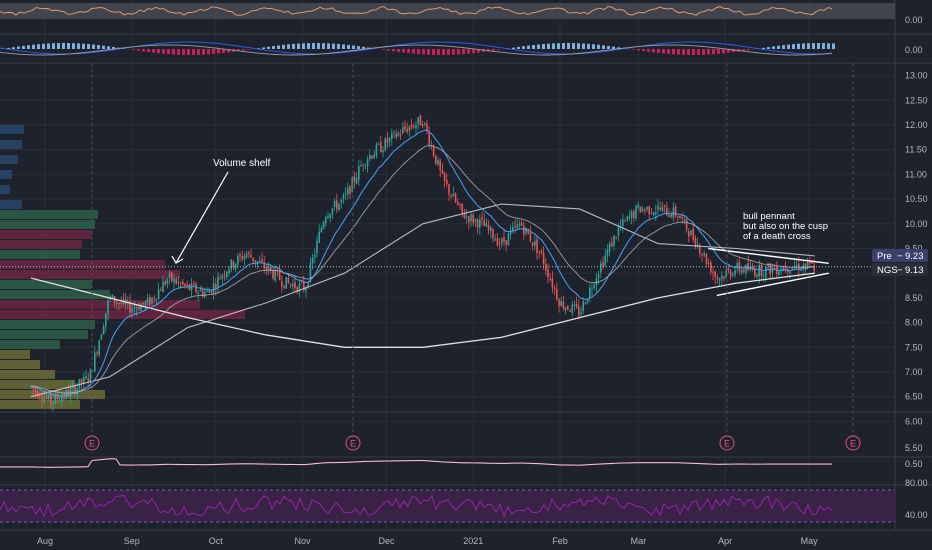 The image size is (932, 550). What do you see at coordinates (884, 256) in the screenshot?
I see `svg-text: Pre` at bounding box center [884, 256].